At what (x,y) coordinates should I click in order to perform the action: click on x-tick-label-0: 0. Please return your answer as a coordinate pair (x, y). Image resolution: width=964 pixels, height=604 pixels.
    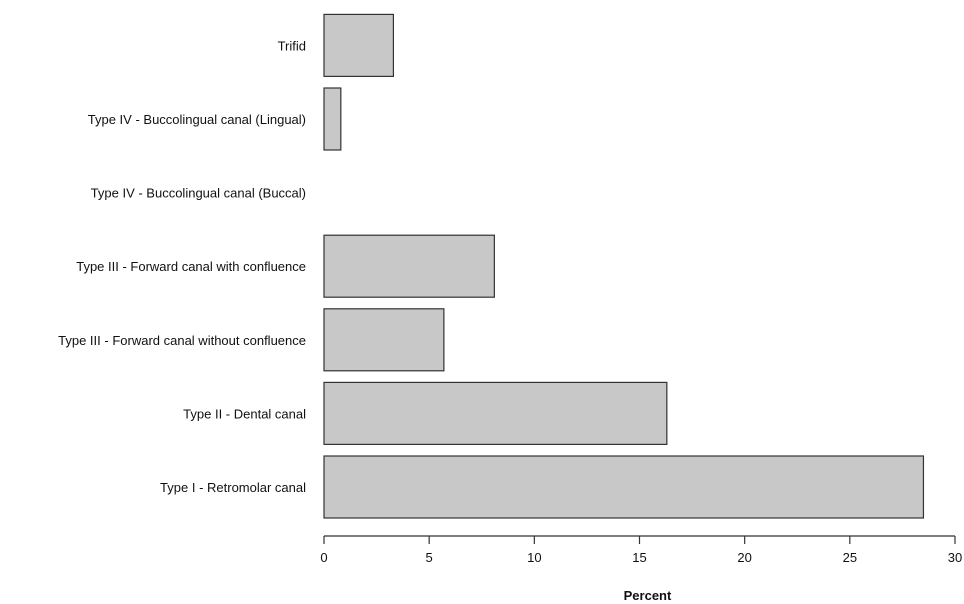
    Looking at the image, I should click on (323, 557).